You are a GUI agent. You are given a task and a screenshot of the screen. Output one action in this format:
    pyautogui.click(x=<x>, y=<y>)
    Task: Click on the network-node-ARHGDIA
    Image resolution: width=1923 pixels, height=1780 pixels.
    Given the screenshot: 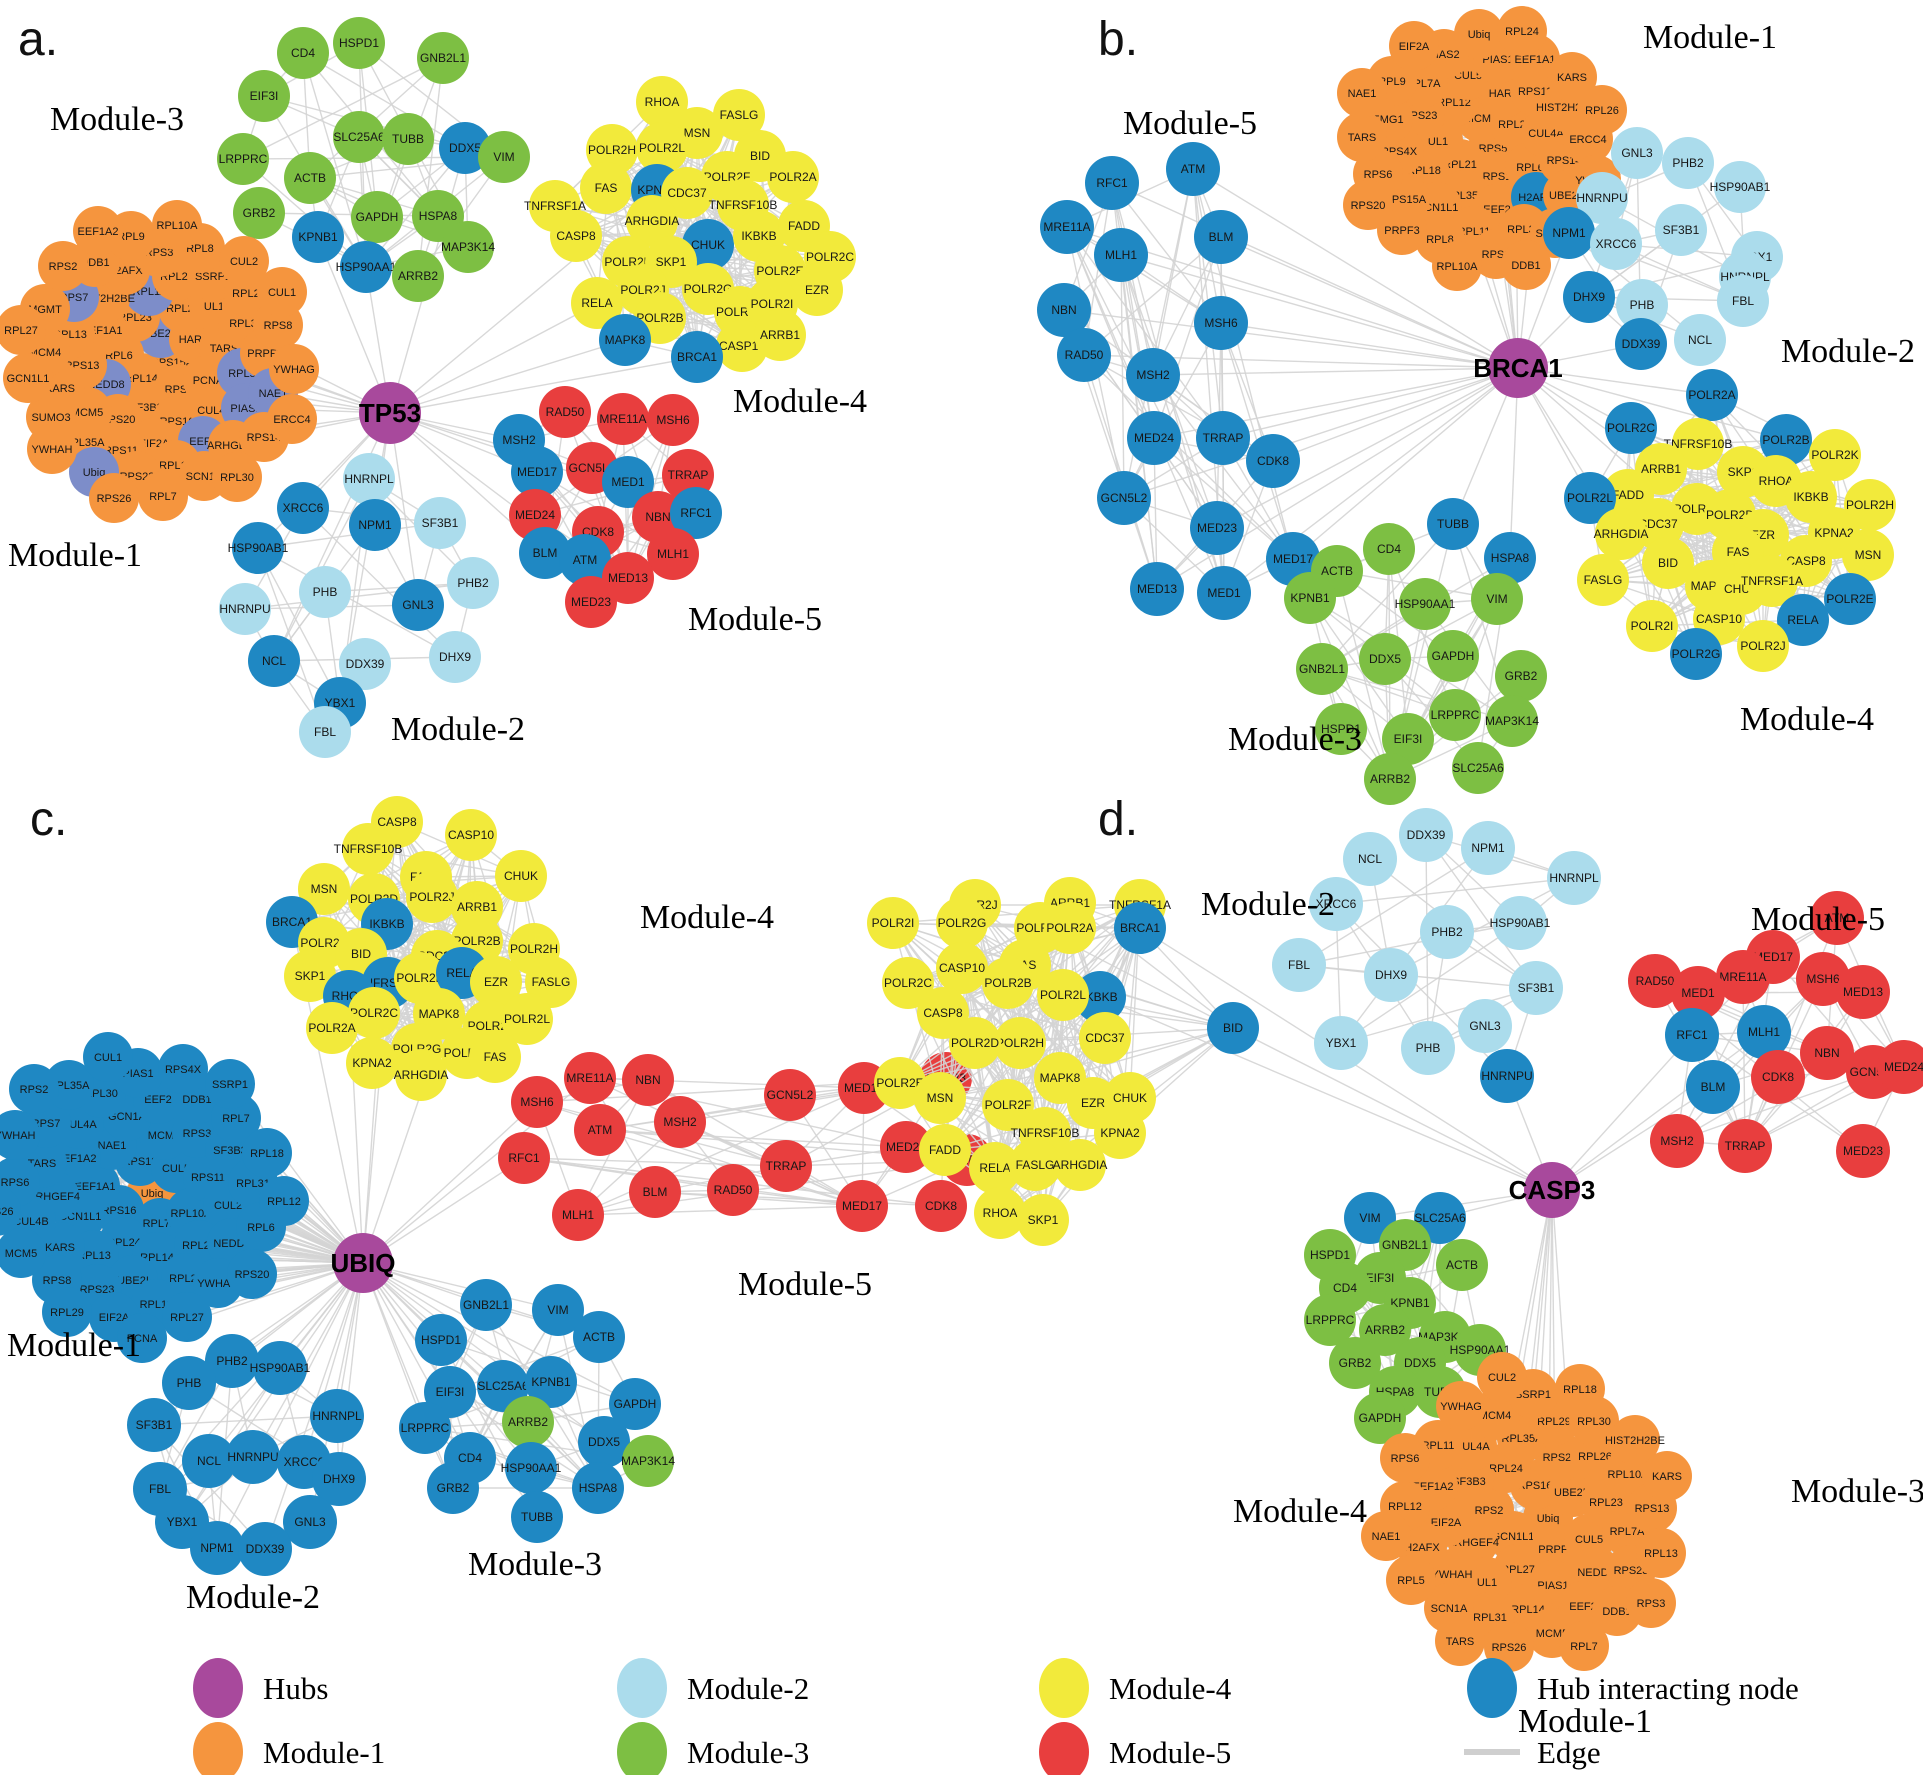 What is the action you would take?
    pyautogui.click(x=1080, y=1165)
    